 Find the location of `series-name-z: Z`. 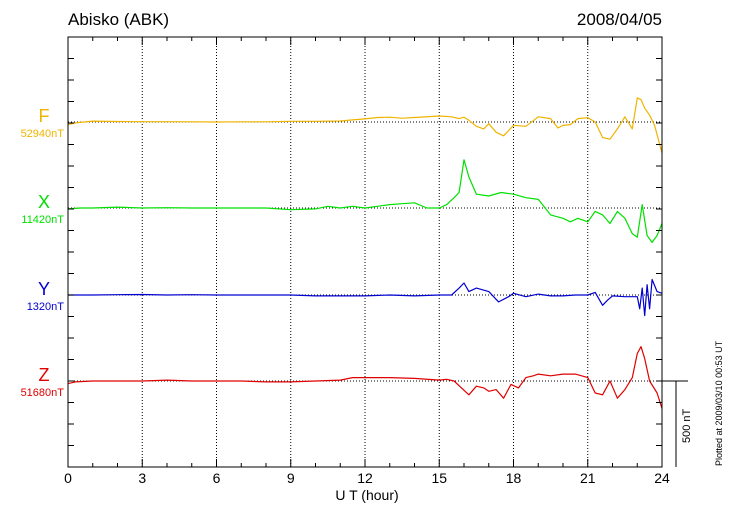

series-name-z: Z is located at coordinates (44, 375).